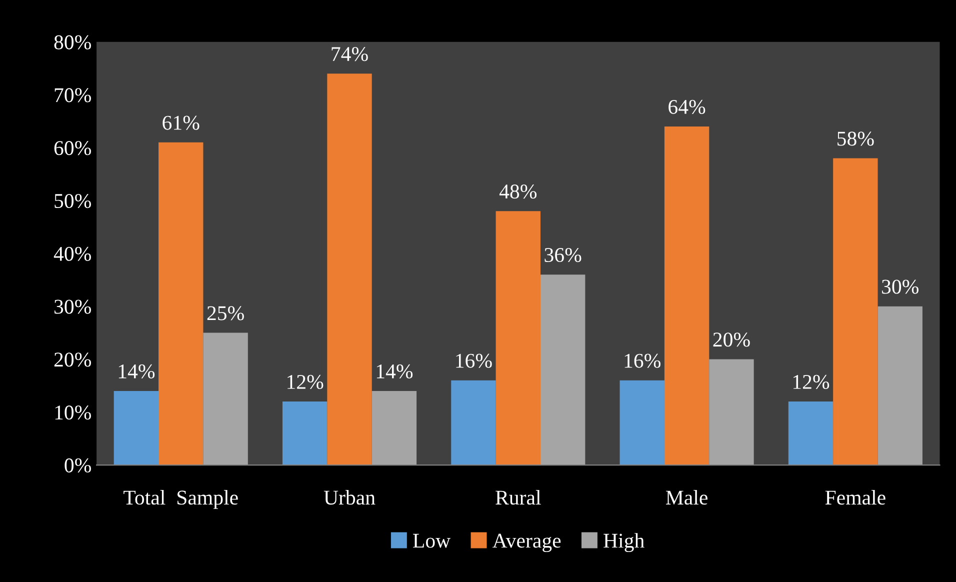  What do you see at coordinates (72, 42) in the screenshot?
I see `y-tick-label: 80%` at bounding box center [72, 42].